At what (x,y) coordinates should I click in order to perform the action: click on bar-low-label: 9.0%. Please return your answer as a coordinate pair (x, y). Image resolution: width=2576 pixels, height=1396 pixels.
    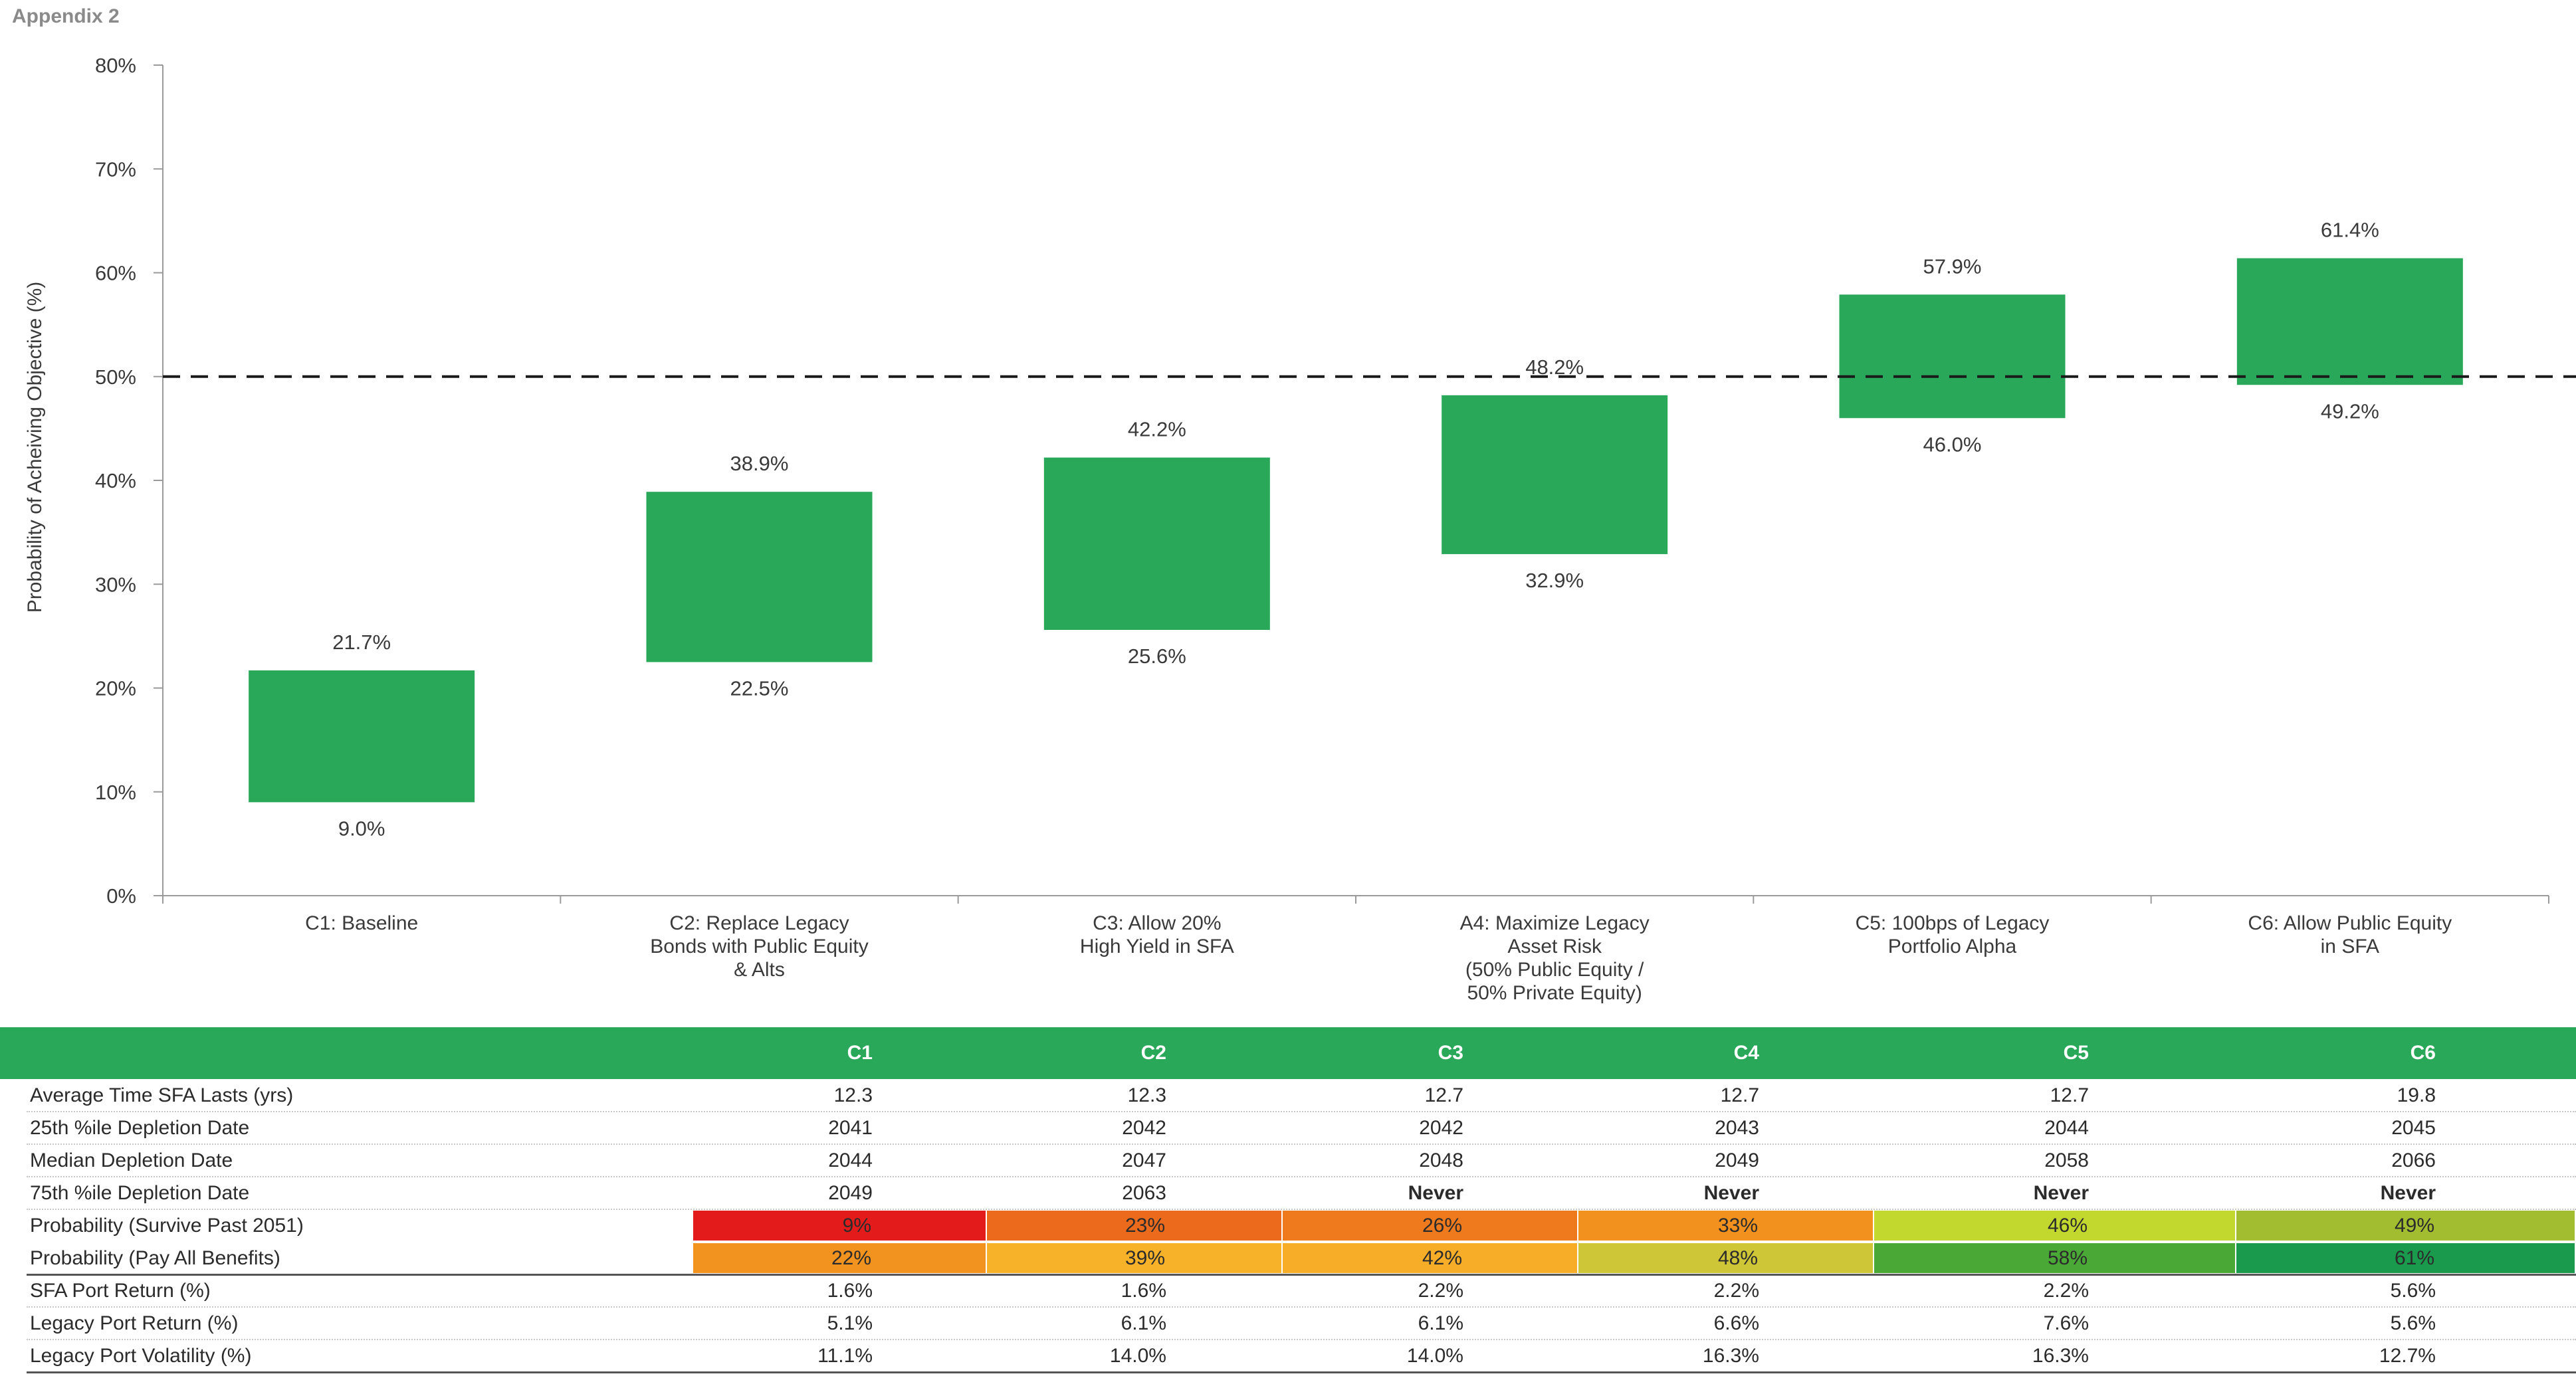
    Looking at the image, I should click on (361, 828).